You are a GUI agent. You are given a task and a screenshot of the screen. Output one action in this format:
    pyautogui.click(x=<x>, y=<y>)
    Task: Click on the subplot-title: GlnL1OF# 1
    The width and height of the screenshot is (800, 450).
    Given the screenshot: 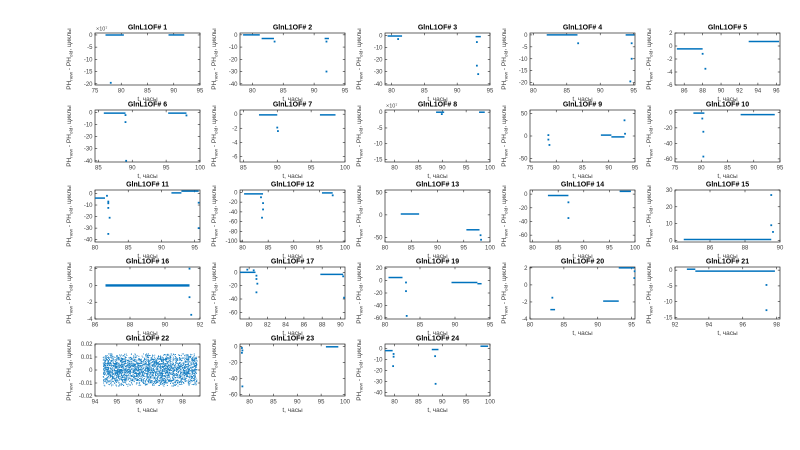 What is the action you would take?
    pyautogui.click(x=147, y=28)
    